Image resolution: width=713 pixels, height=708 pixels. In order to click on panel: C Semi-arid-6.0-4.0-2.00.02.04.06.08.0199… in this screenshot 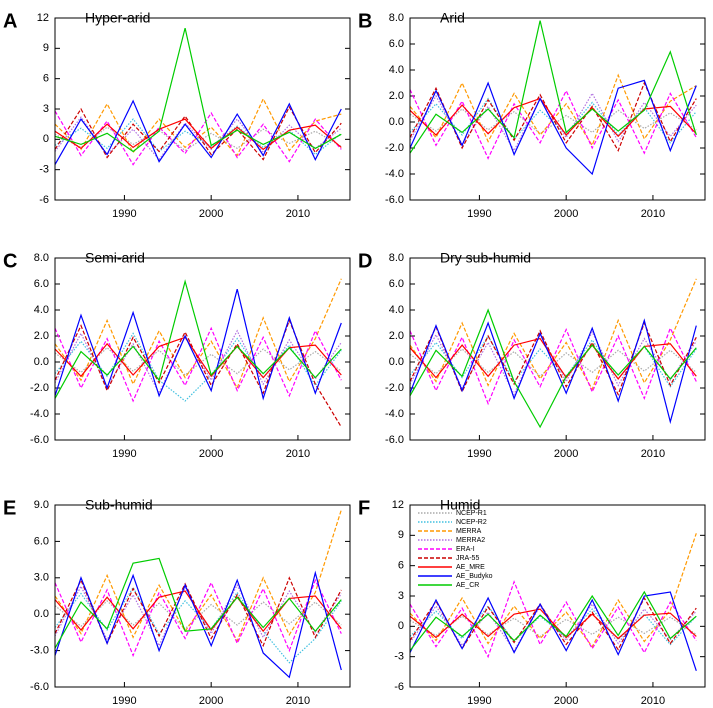, I will do `click(177, 355)`.